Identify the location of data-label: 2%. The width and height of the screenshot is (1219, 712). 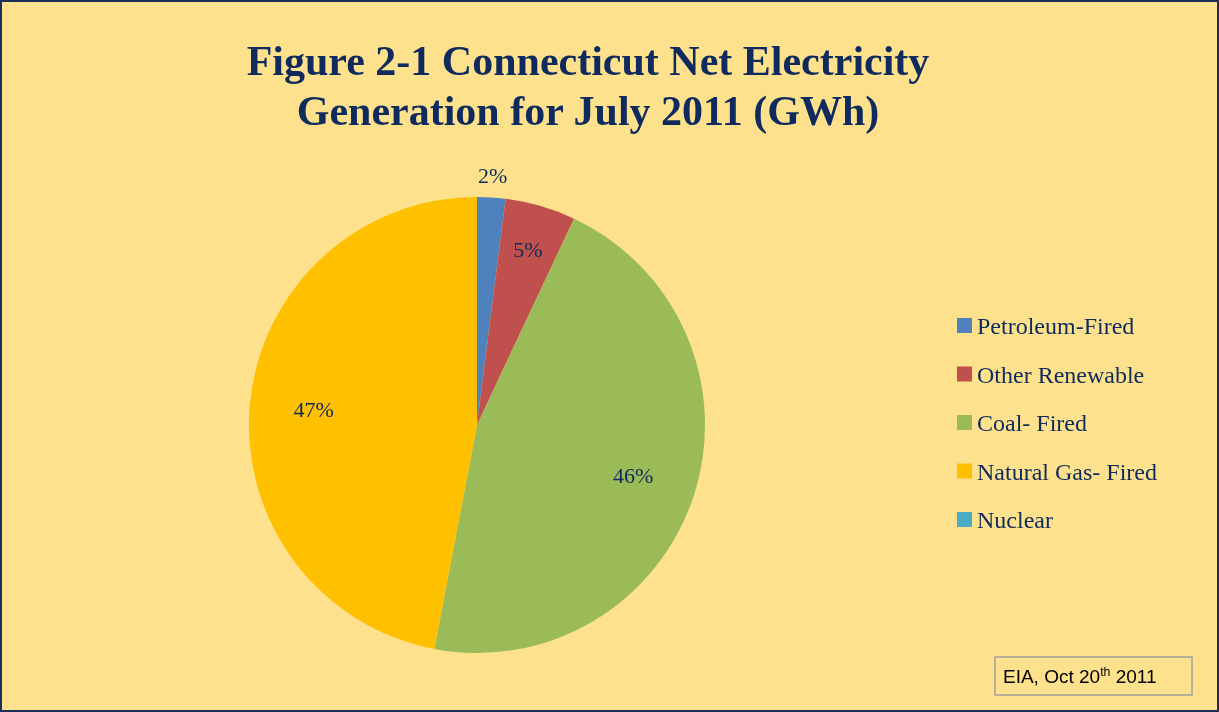
(493, 175).